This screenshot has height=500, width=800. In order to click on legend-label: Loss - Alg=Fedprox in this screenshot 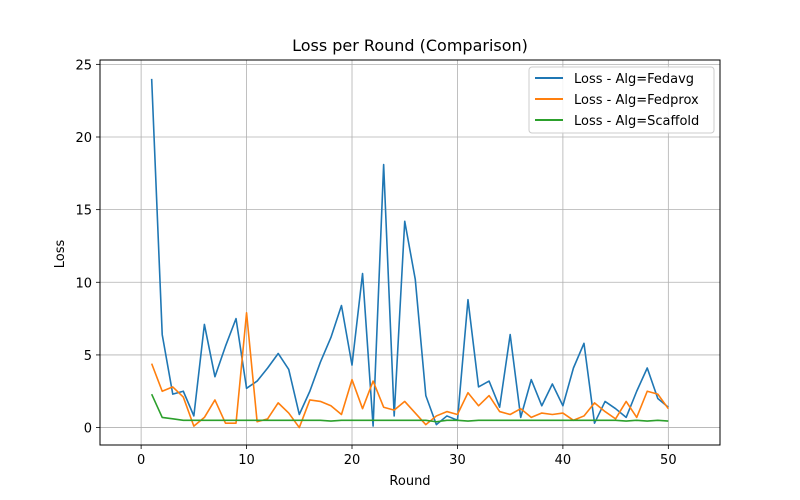, I will do `click(636, 100)`.